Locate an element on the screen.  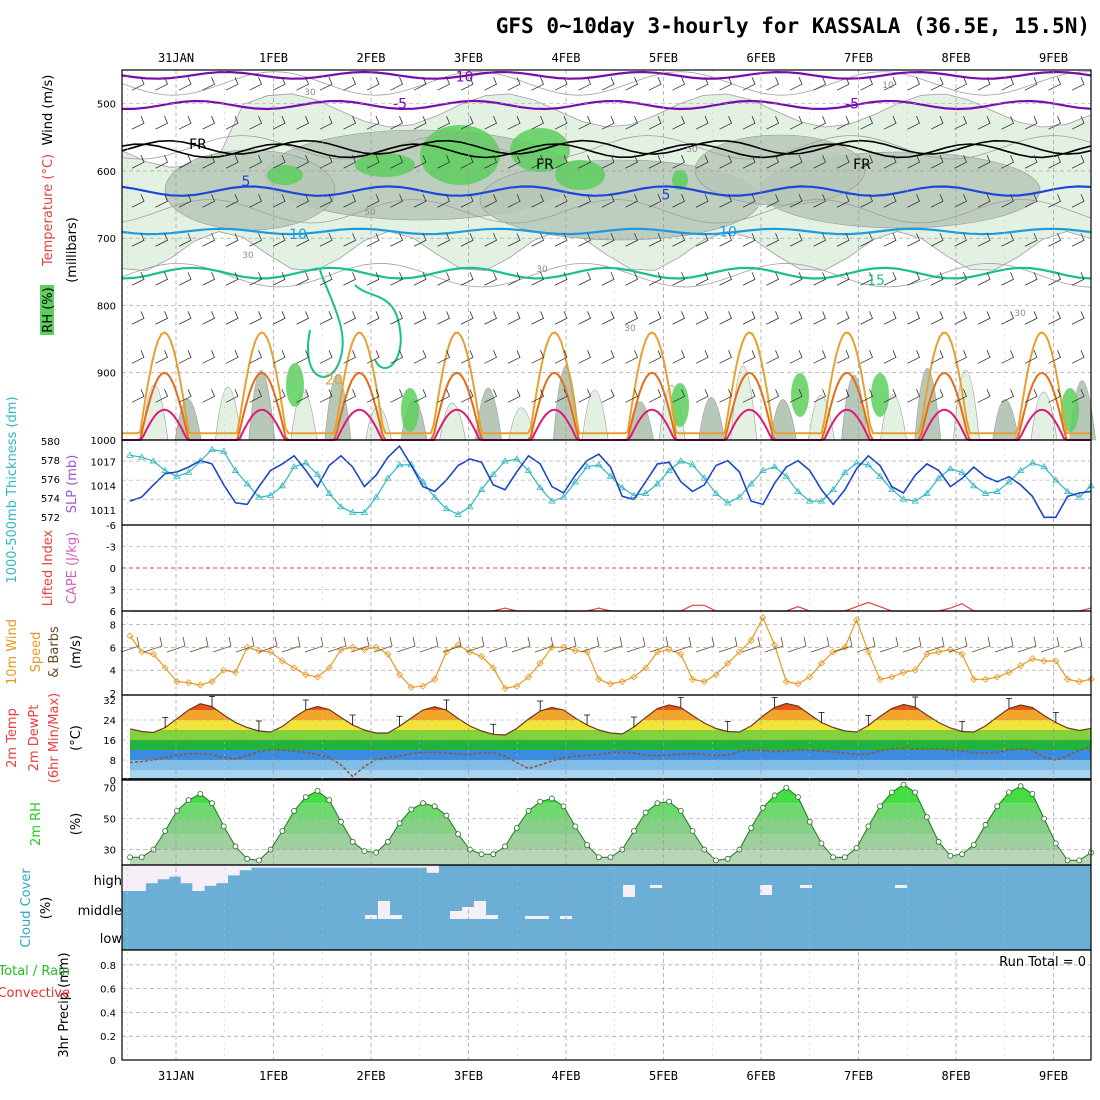
contour-label: FR is located at coordinates (198, 145).